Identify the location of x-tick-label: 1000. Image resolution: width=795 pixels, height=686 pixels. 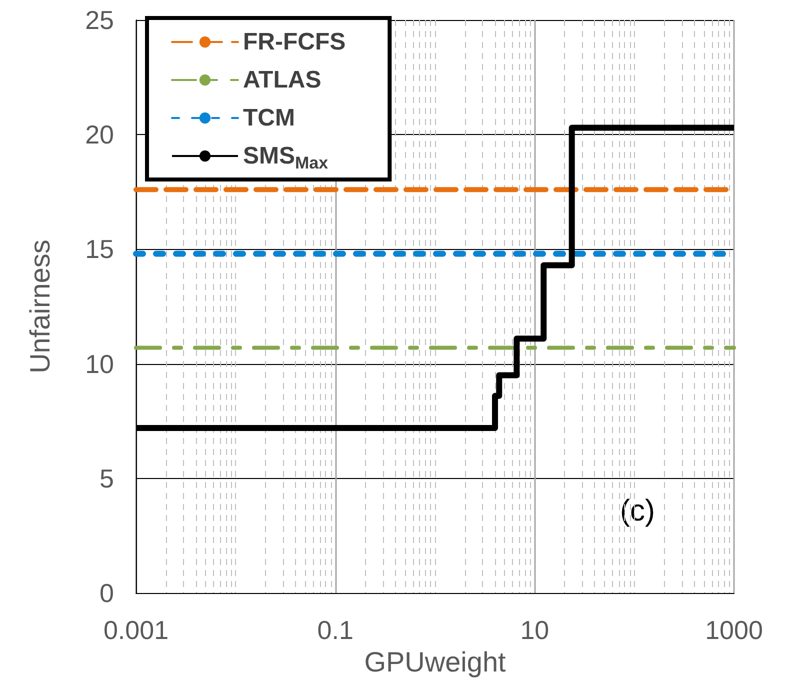
(734, 630).